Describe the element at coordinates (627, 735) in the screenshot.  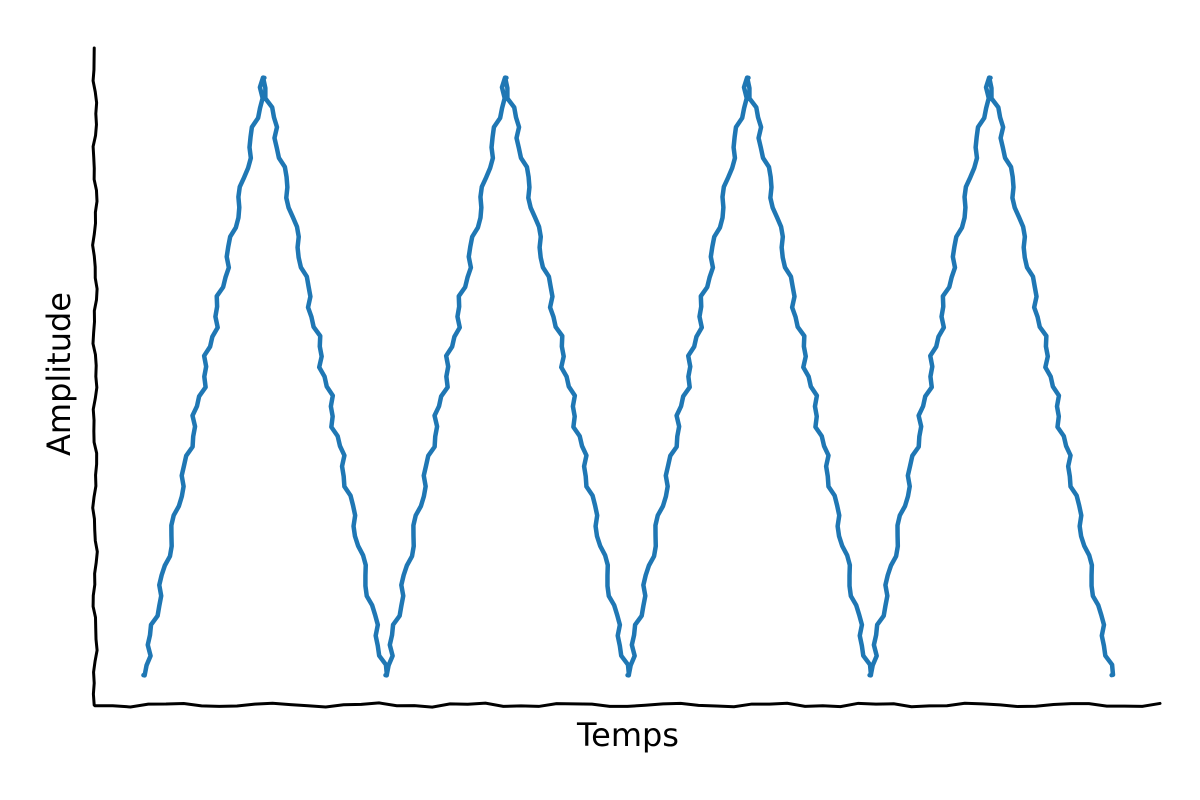
I see `x-axis-label: Temps` at that location.